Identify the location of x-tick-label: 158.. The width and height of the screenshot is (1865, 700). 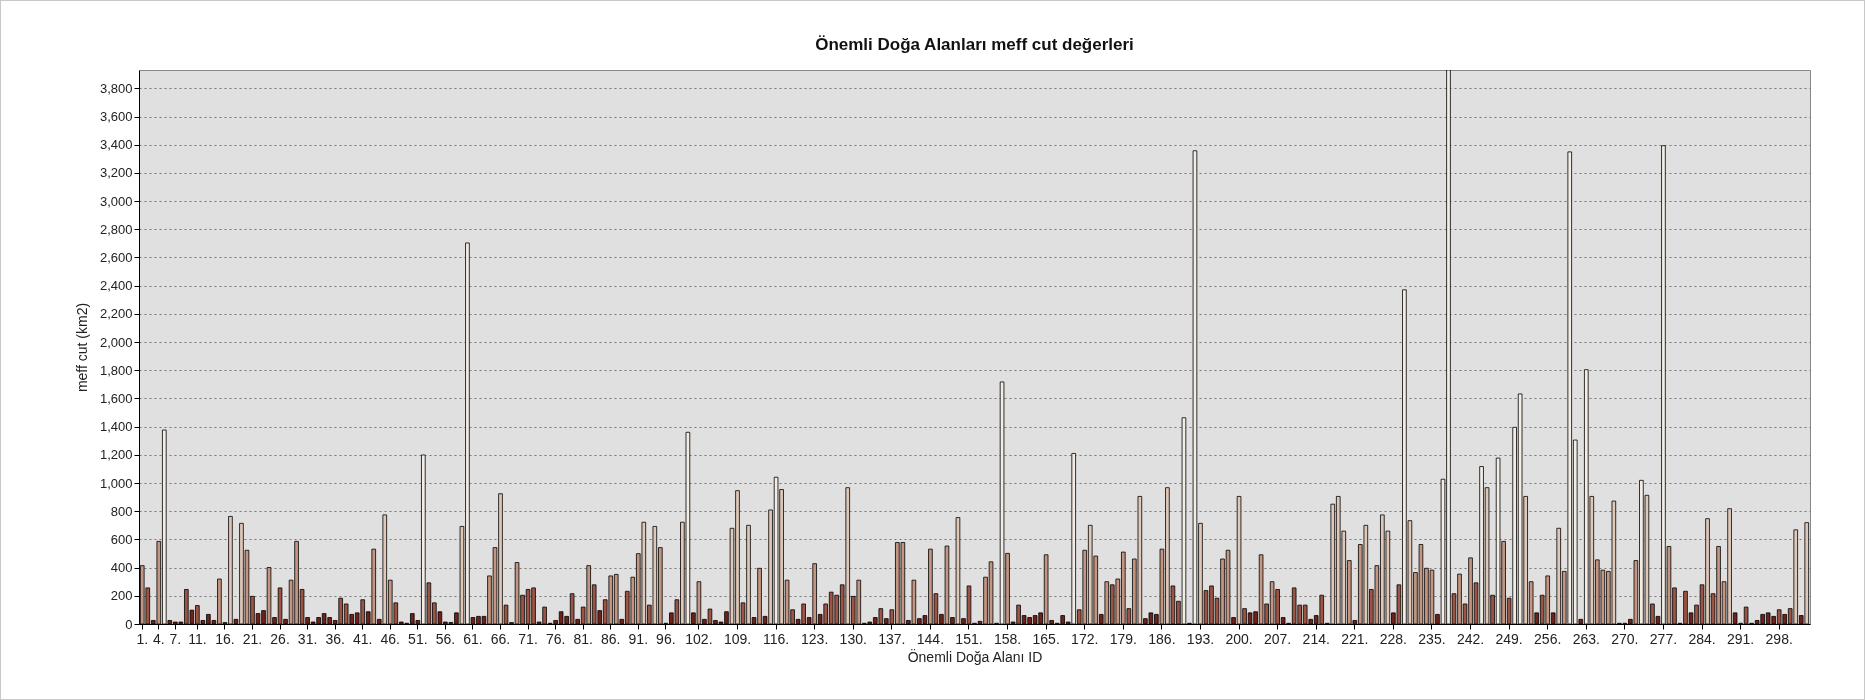
(1007, 638).